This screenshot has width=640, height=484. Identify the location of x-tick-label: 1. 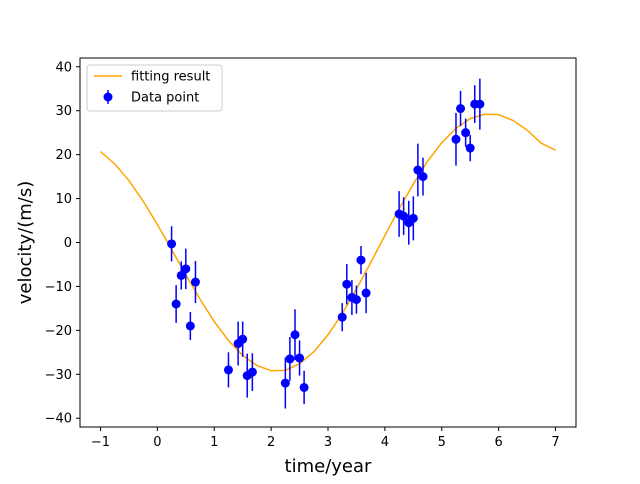
(214, 442).